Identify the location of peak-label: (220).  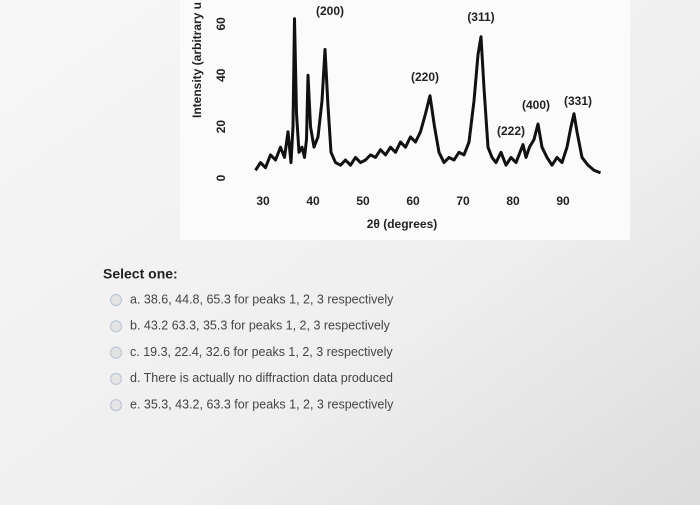
(425, 77).